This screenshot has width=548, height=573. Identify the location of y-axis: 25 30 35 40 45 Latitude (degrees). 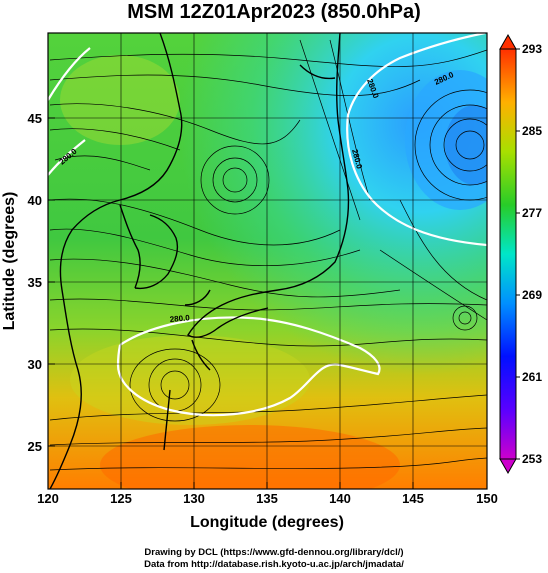
(28, 282).